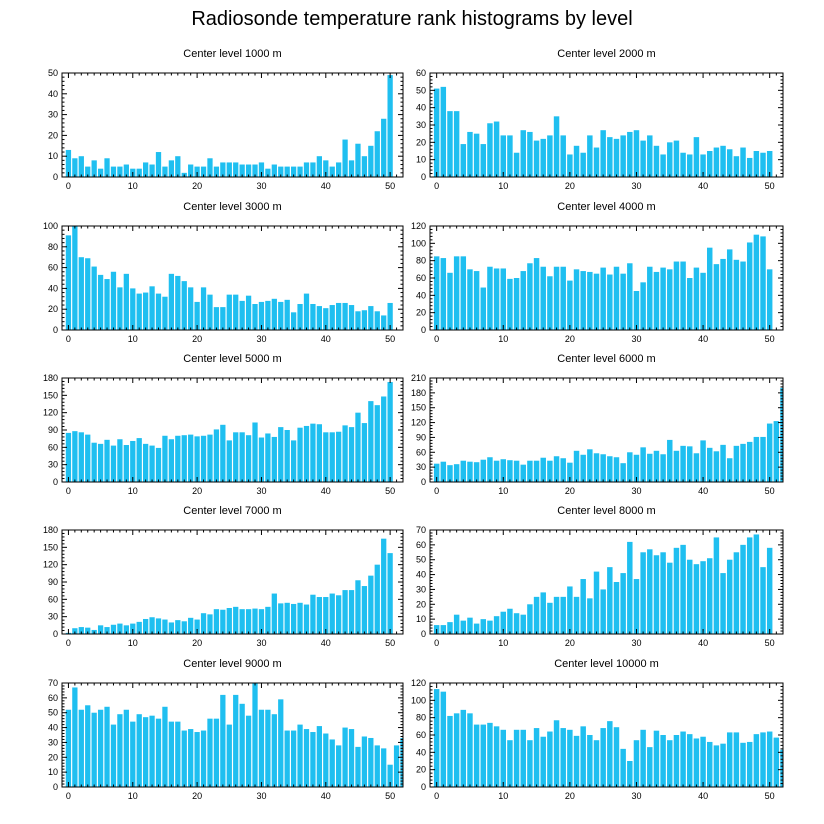  What do you see at coordinates (50, 226) in the screenshot?
I see `y-tick-label: 100` at bounding box center [50, 226].